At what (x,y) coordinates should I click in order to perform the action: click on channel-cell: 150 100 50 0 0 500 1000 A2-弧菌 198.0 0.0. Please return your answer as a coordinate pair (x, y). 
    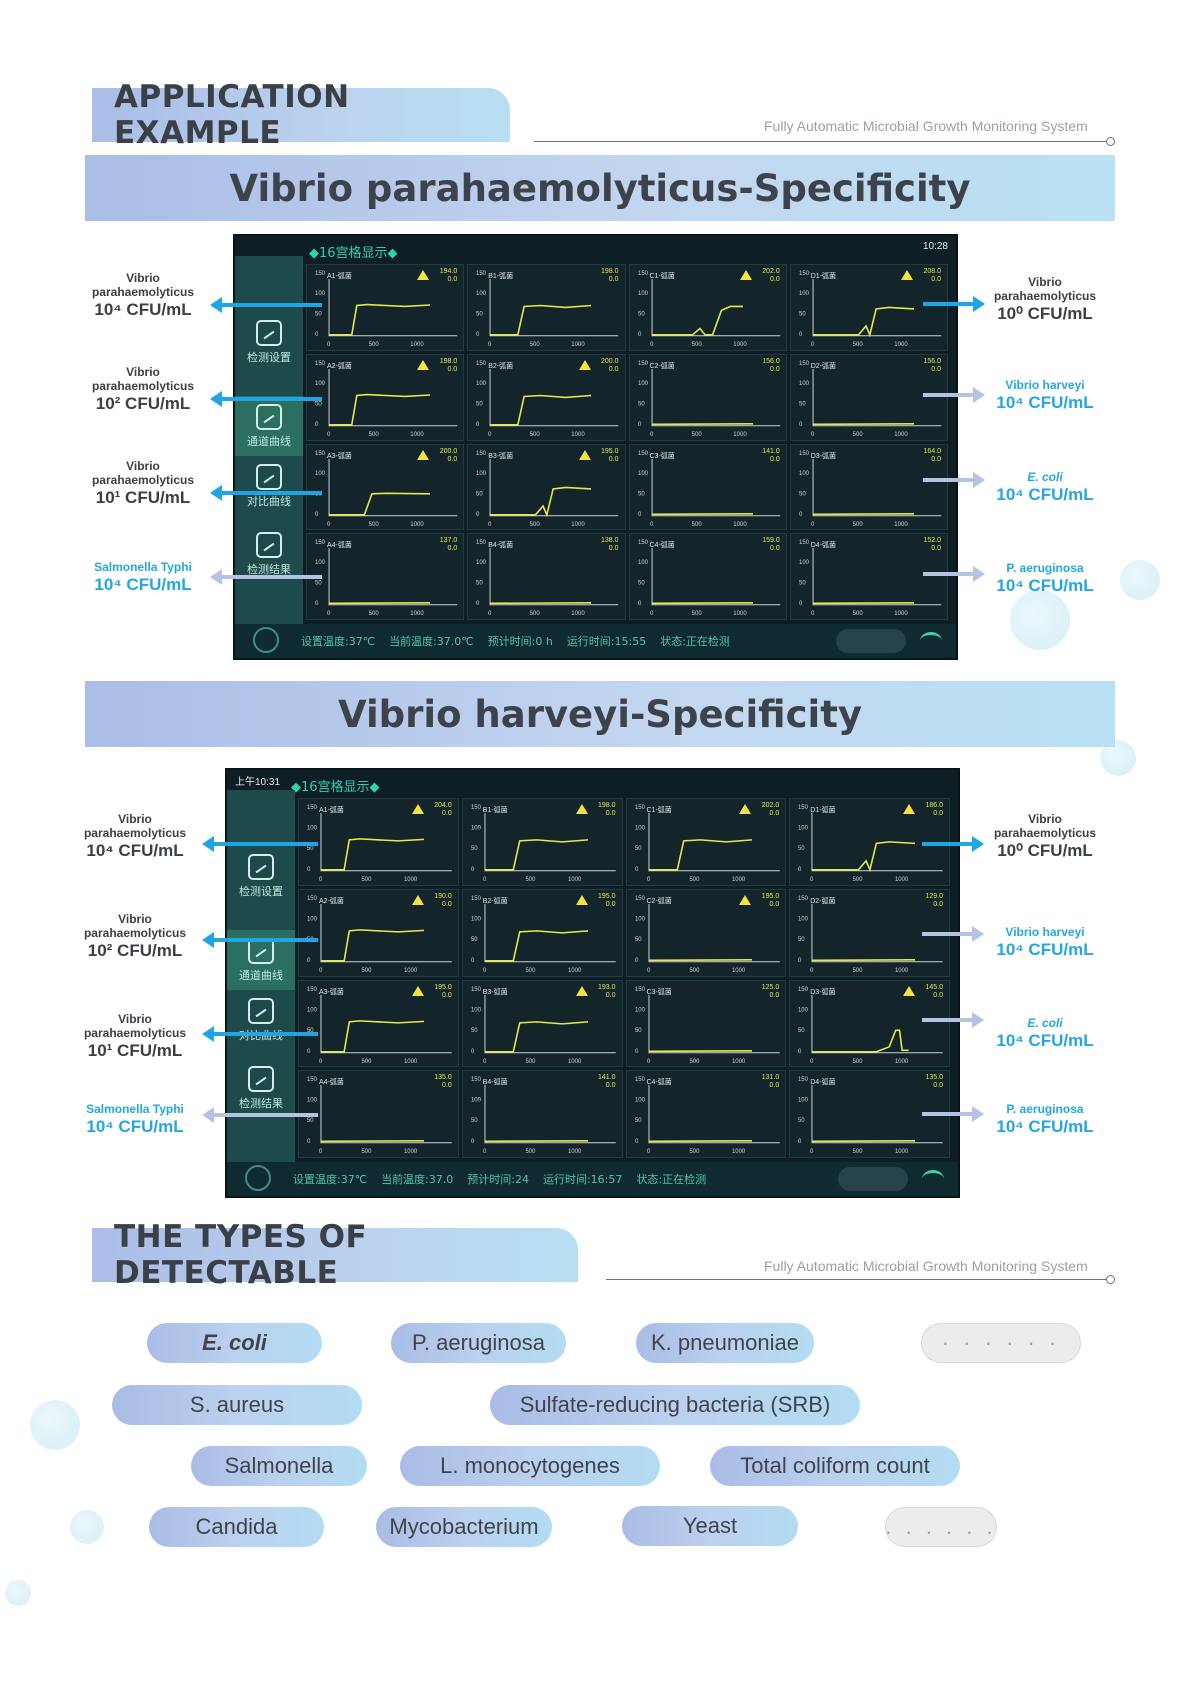
    Looking at the image, I should click on (385, 397).